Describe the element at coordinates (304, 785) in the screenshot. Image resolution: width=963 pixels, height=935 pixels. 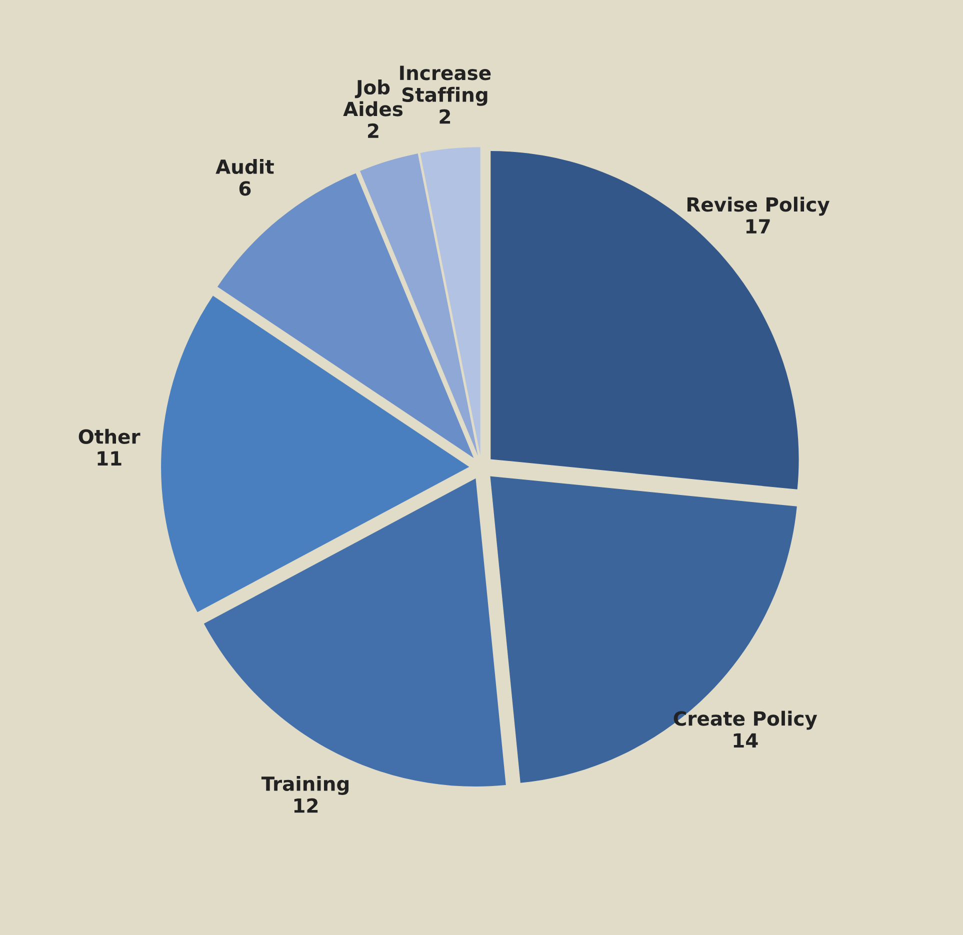
I see `slice-label: Training` at that location.